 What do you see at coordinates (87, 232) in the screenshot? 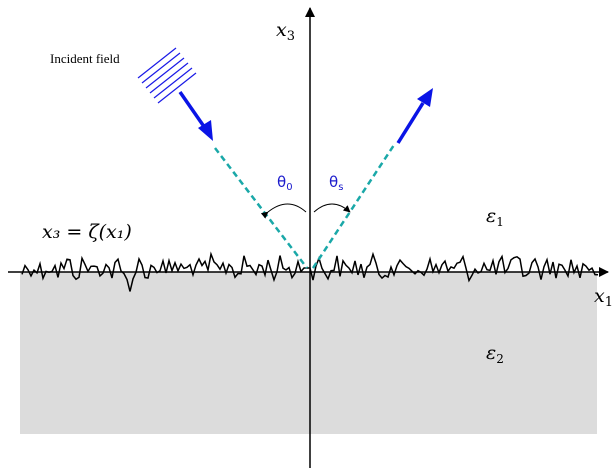
I see `surface-equation: x₃ = ζ(x₁)` at bounding box center [87, 232].